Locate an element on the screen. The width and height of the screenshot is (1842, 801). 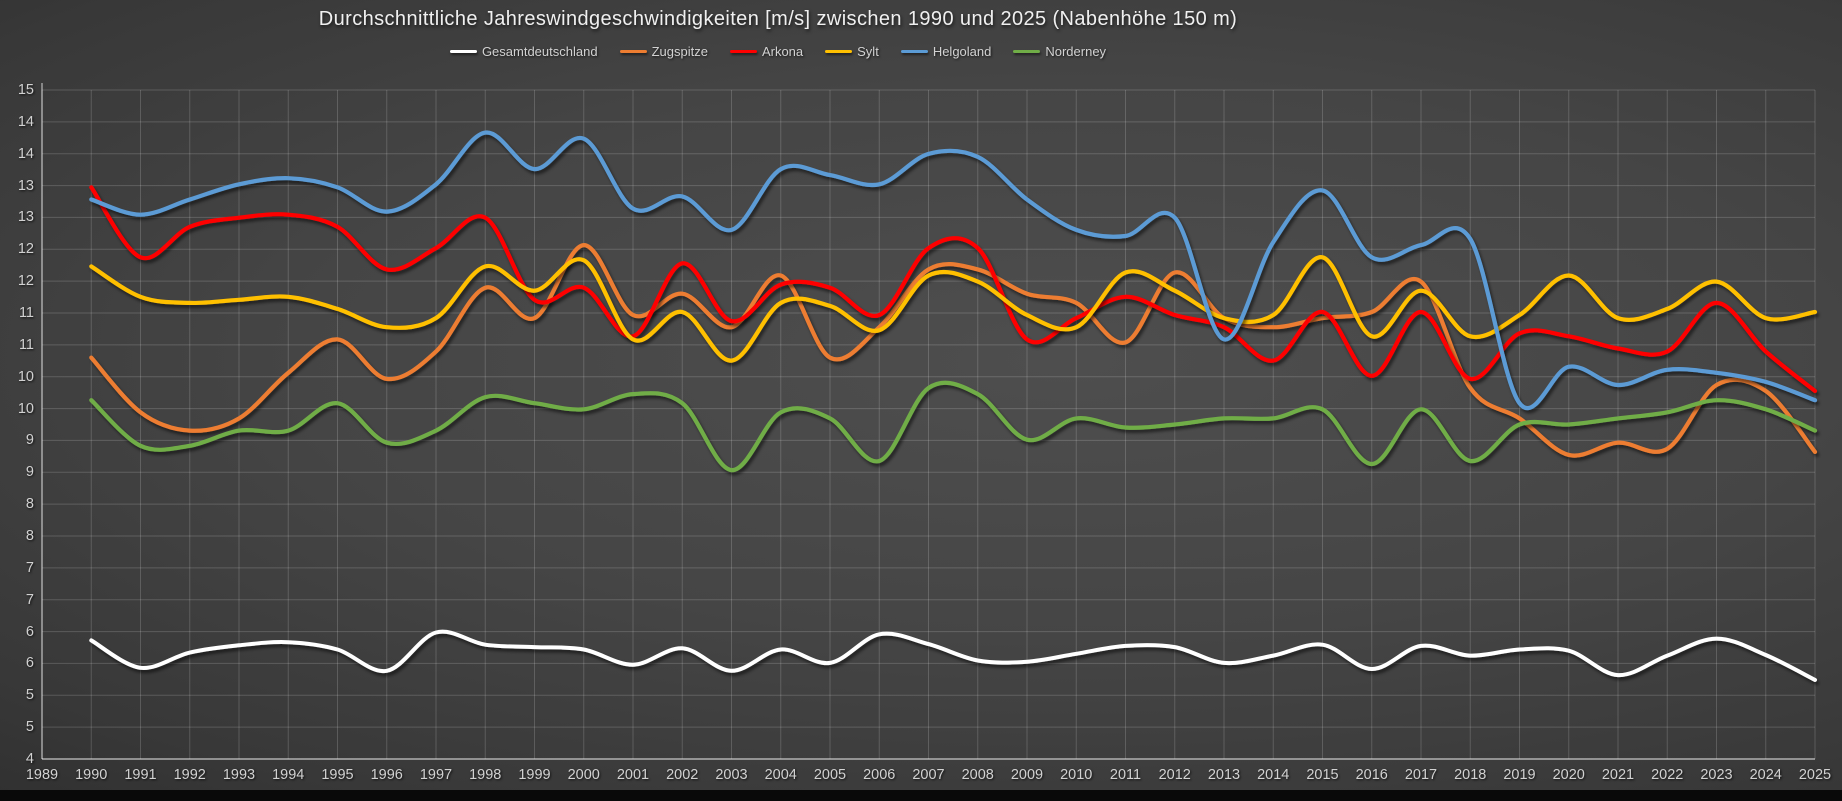
x-axis-tick-label: 2011 is located at coordinates (1125, 775).